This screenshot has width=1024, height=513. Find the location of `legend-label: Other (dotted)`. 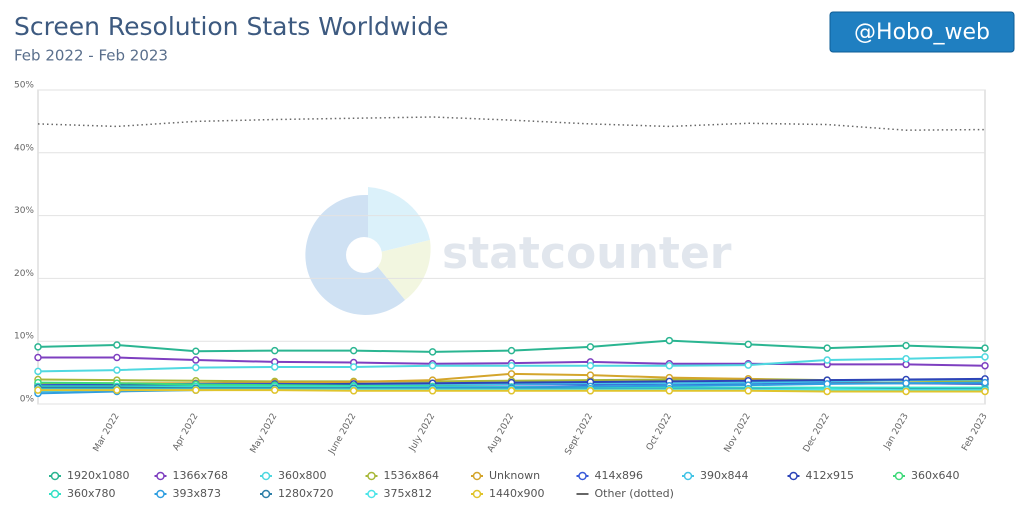

legend-label: Other (dotted) is located at coordinates (634, 493).